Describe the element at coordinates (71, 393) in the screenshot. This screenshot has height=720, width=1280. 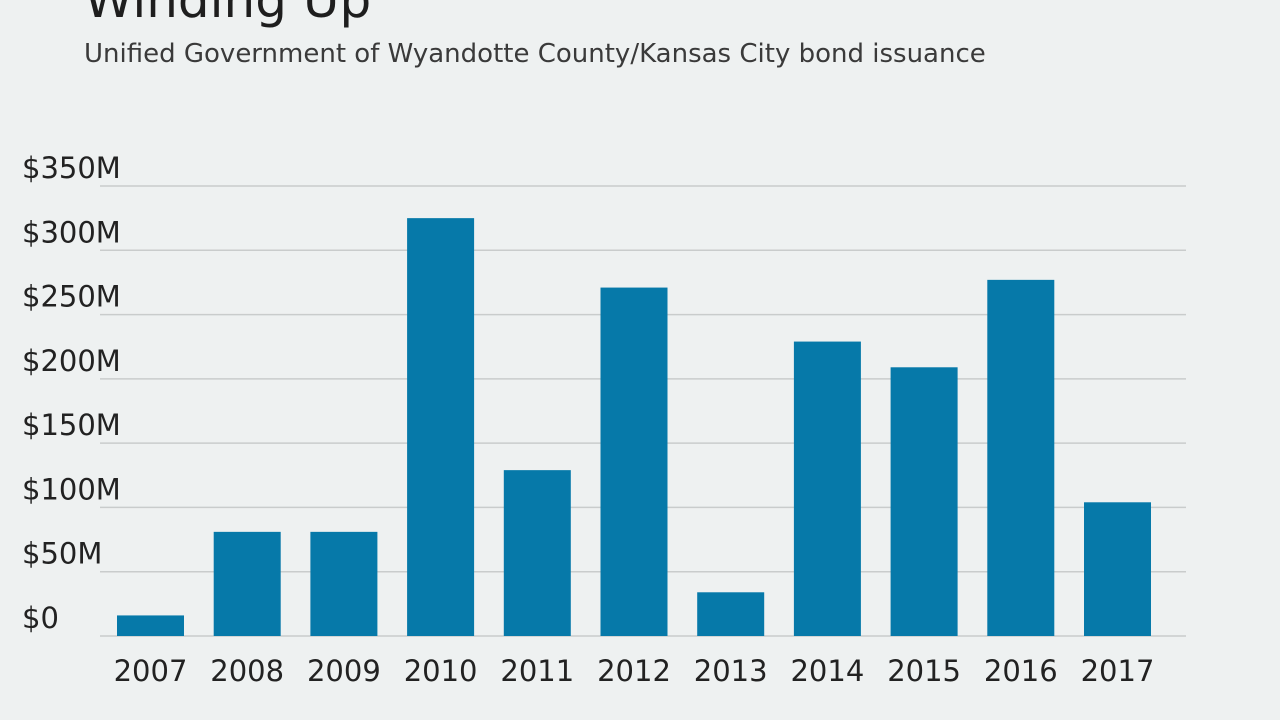
I see `y-axis-tick-labels: $0 $50M $100M $150M $200M $250M $300M $350M` at that location.